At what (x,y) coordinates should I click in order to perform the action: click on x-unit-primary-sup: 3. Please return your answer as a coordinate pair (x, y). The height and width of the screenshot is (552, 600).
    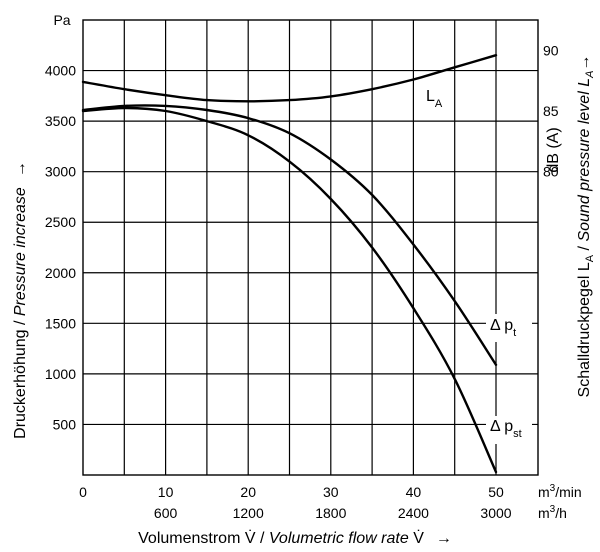
    Looking at the image, I should click on (553, 488).